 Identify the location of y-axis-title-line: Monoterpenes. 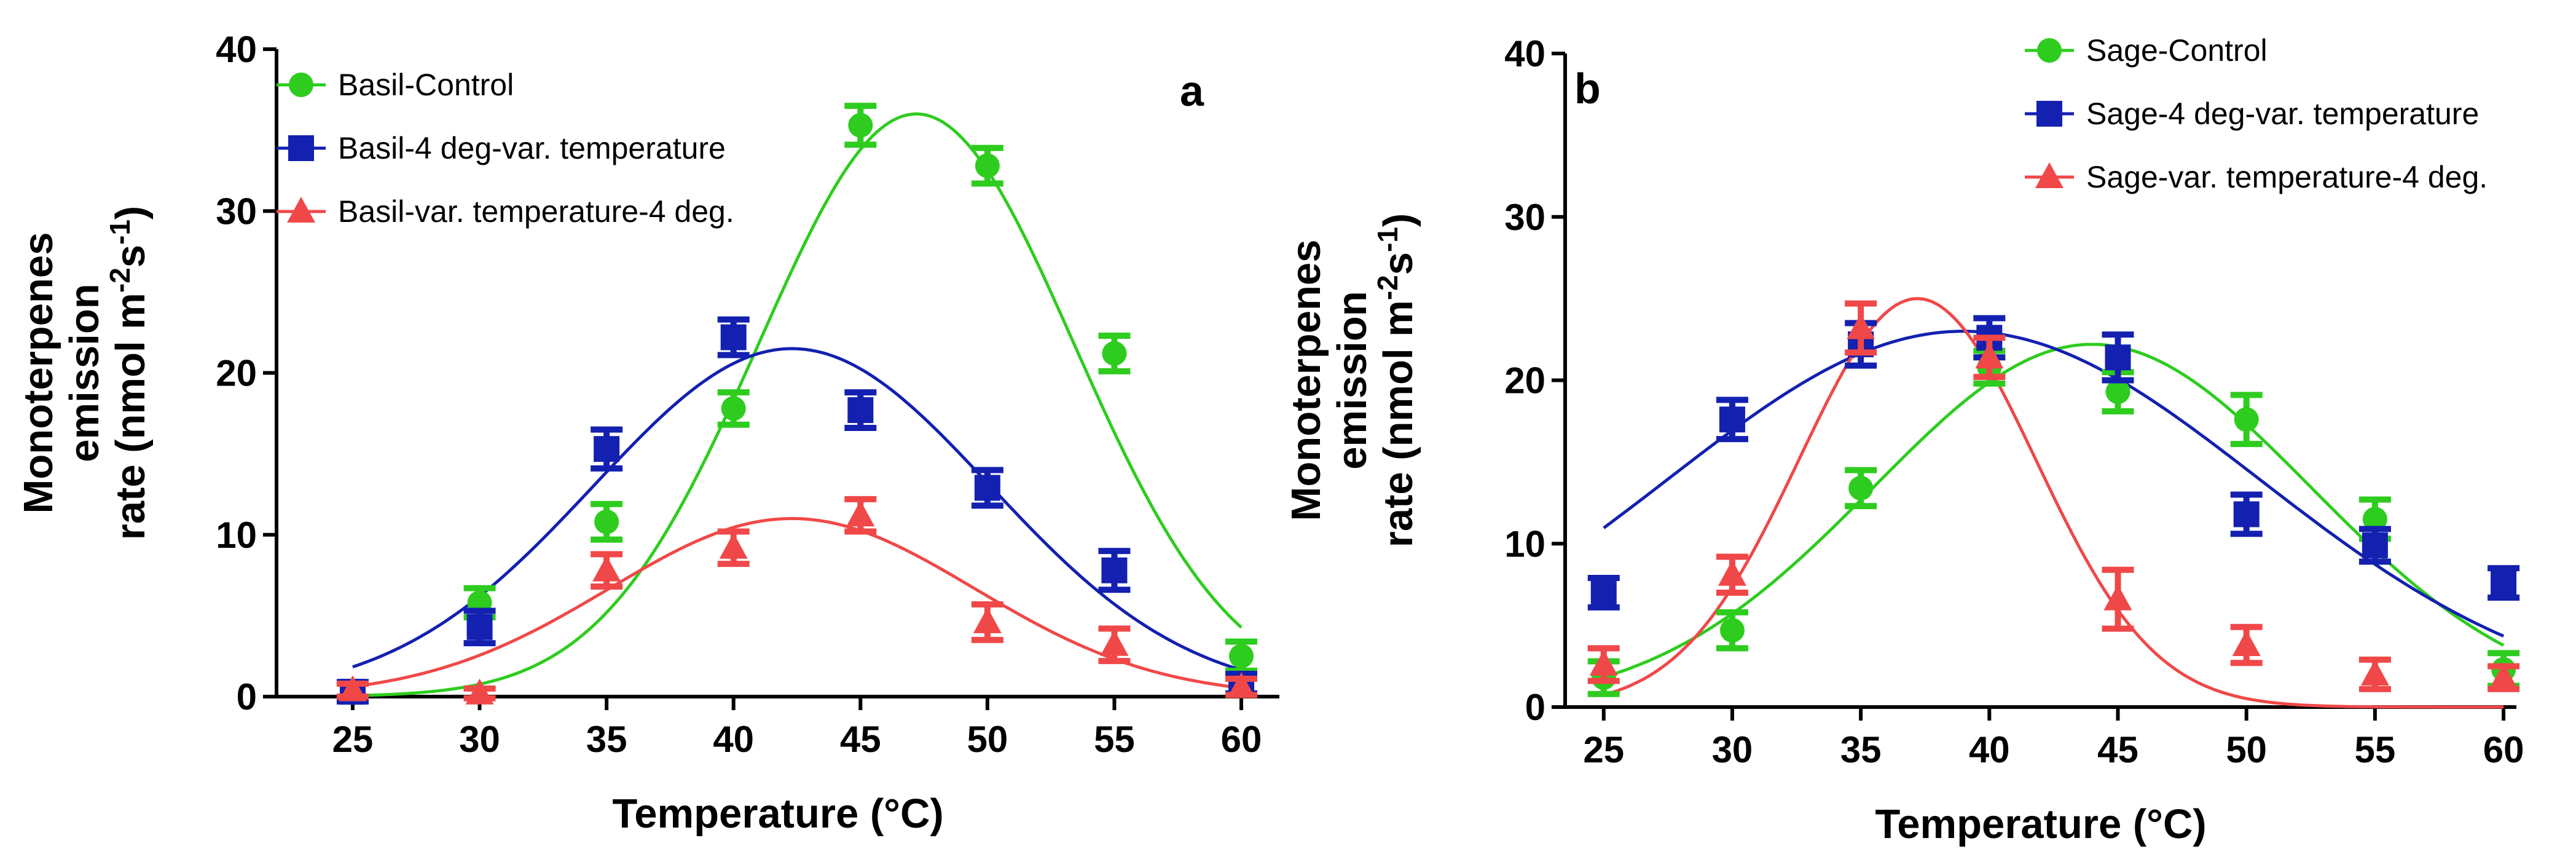
(38, 373).